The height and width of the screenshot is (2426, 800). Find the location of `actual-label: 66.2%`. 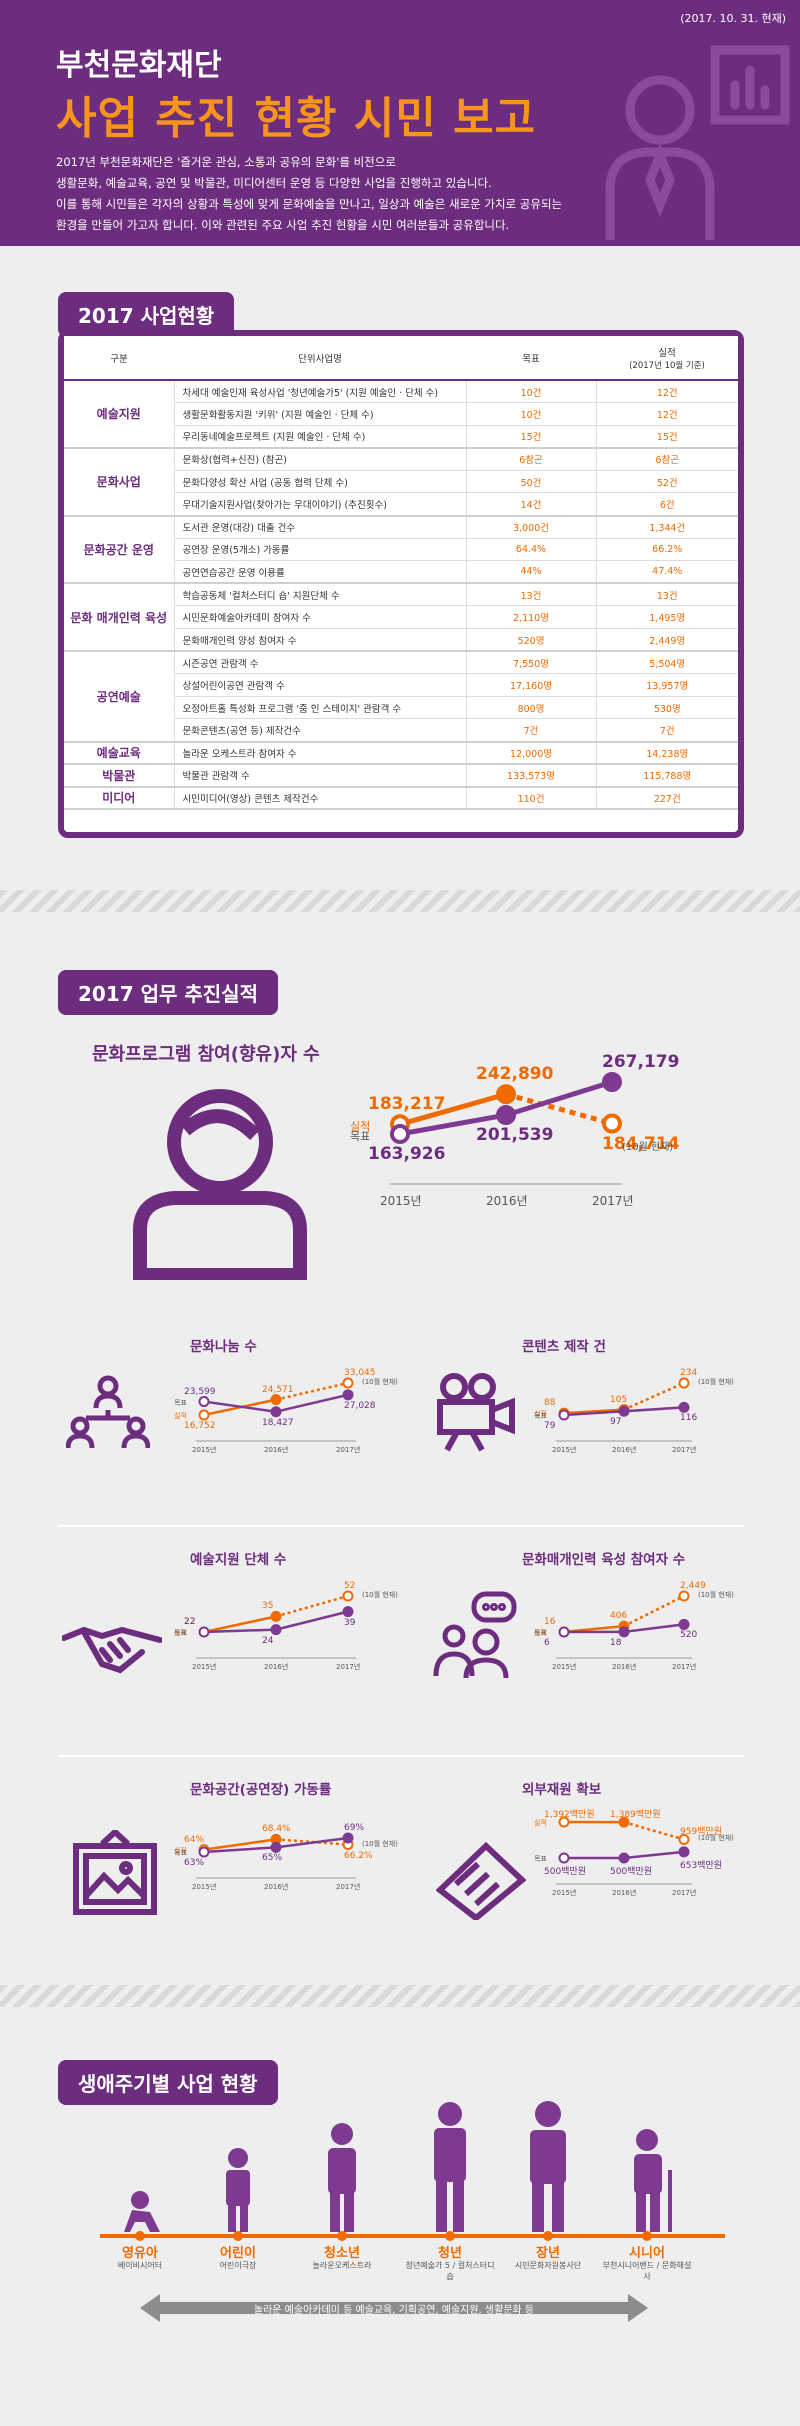

actual-label: 66.2% is located at coordinates (358, 1855).